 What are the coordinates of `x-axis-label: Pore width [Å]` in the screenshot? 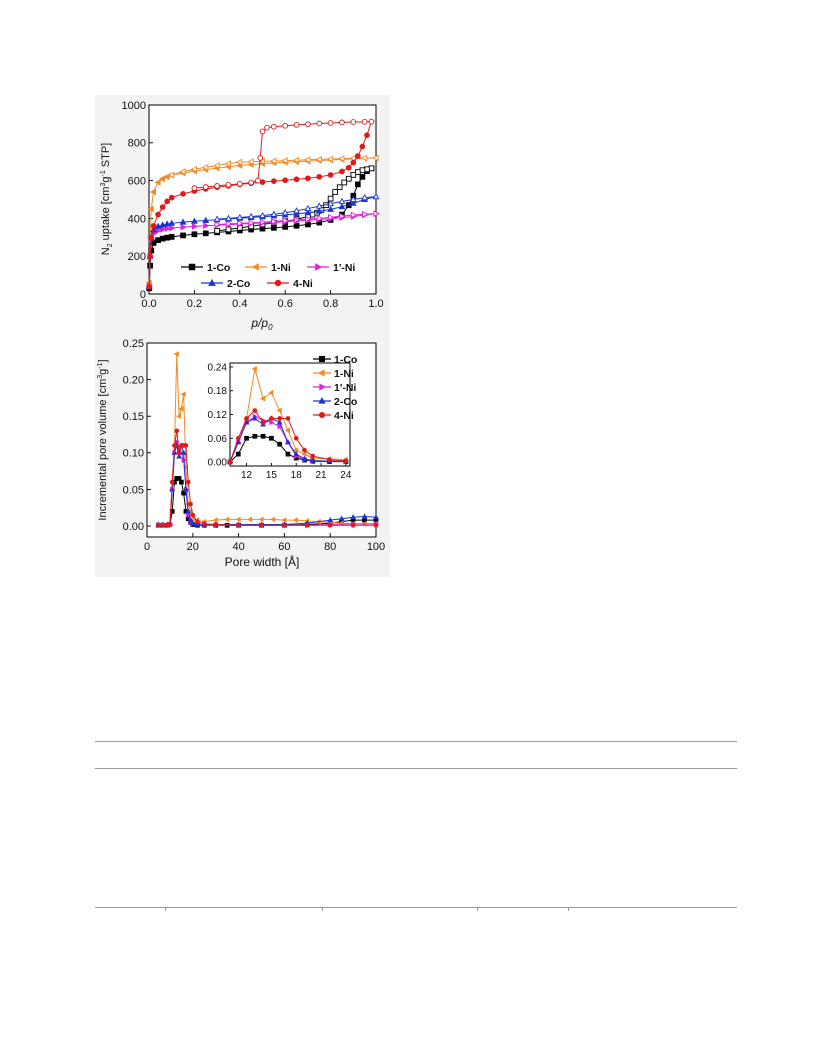 It's located at (262, 561).